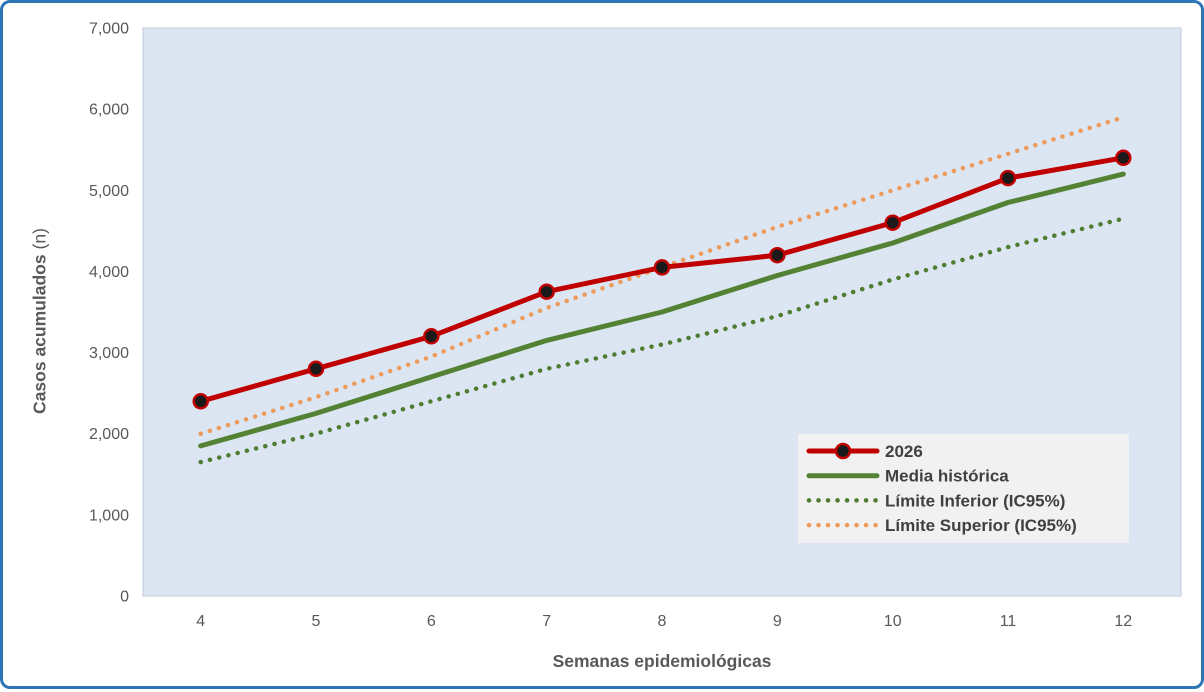 This screenshot has height=692, width=1204. I want to click on legend-label: Límite Inferior (IC95%), so click(975, 500).